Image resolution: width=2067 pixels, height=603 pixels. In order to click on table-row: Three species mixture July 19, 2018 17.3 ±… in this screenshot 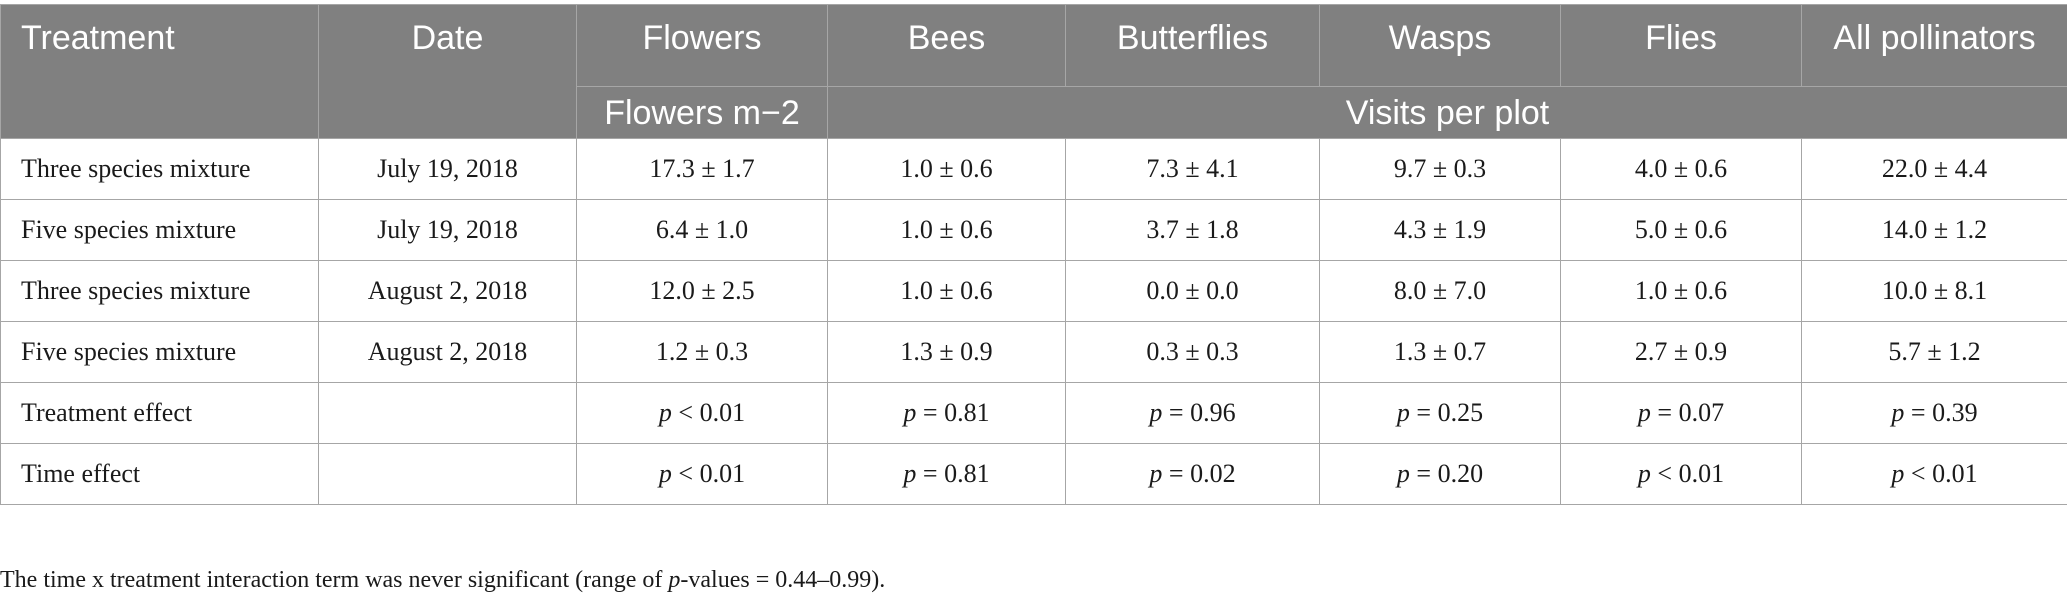, I will do `click(1033, 169)`.